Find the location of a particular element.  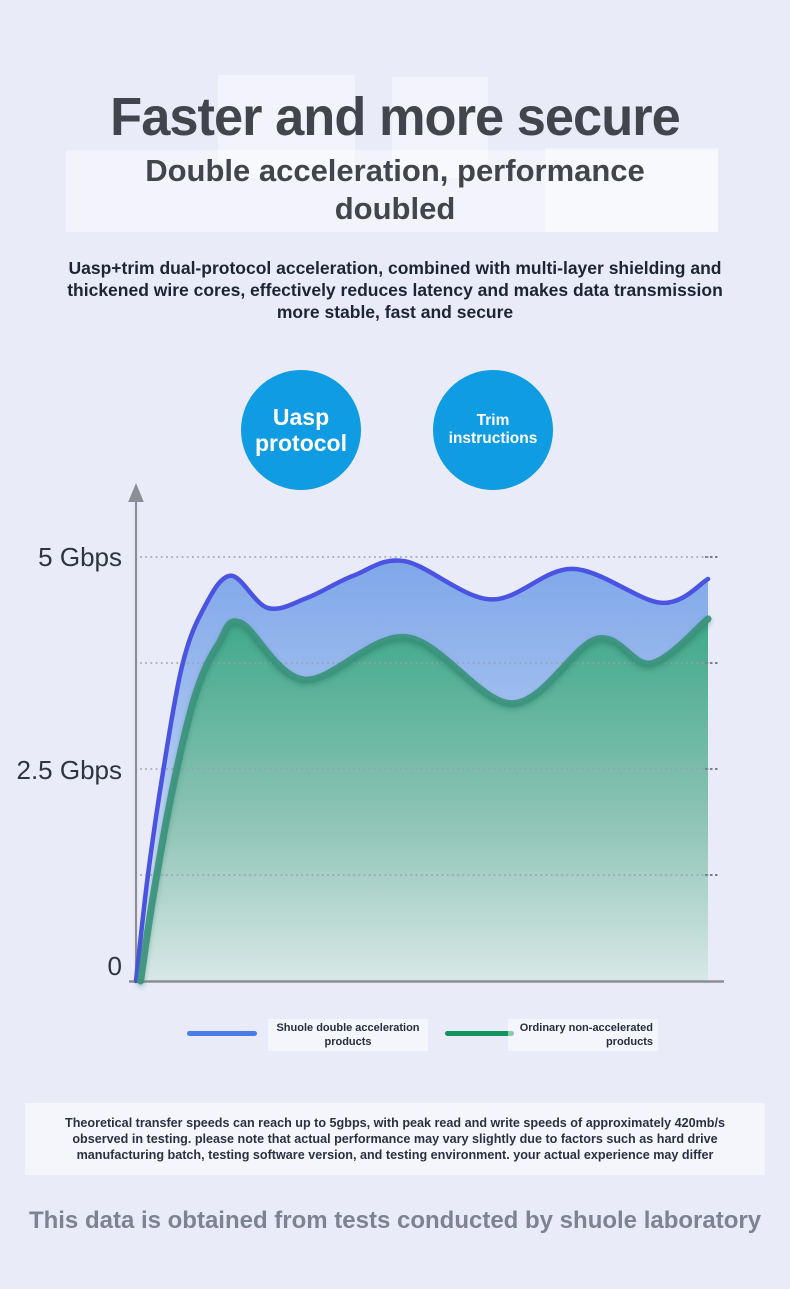

page-subtitle: Double acceleration, performance doubled is located at coordinates (395, 189).